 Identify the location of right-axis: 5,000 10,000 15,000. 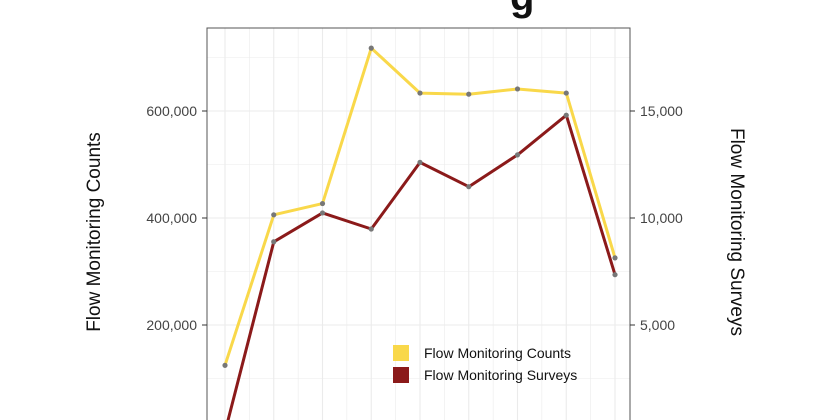
(656, 218).